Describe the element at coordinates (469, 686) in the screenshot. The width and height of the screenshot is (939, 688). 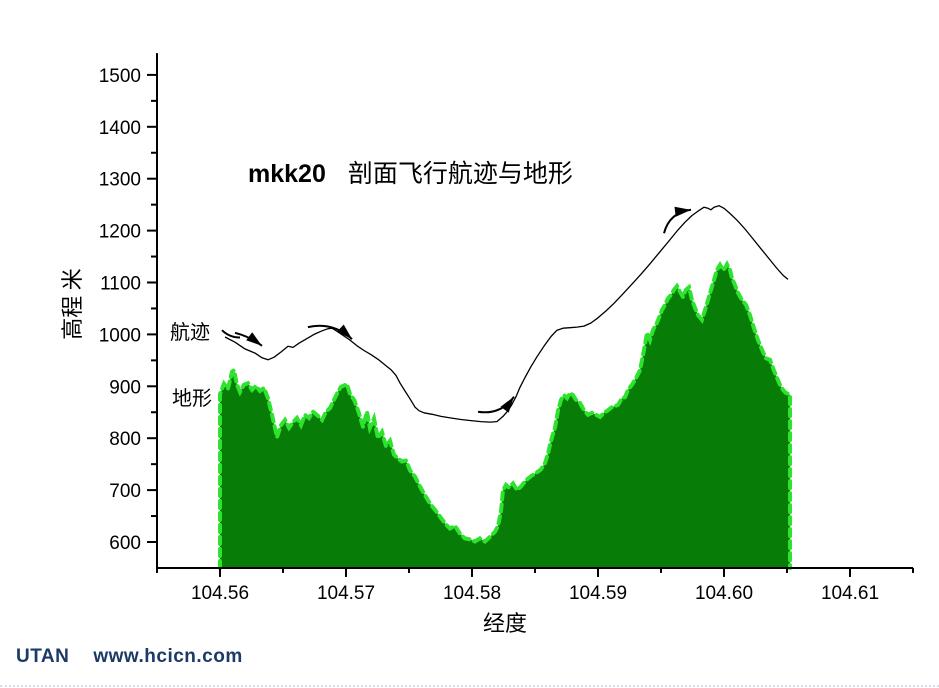
I see `bottom-divider` at that location.